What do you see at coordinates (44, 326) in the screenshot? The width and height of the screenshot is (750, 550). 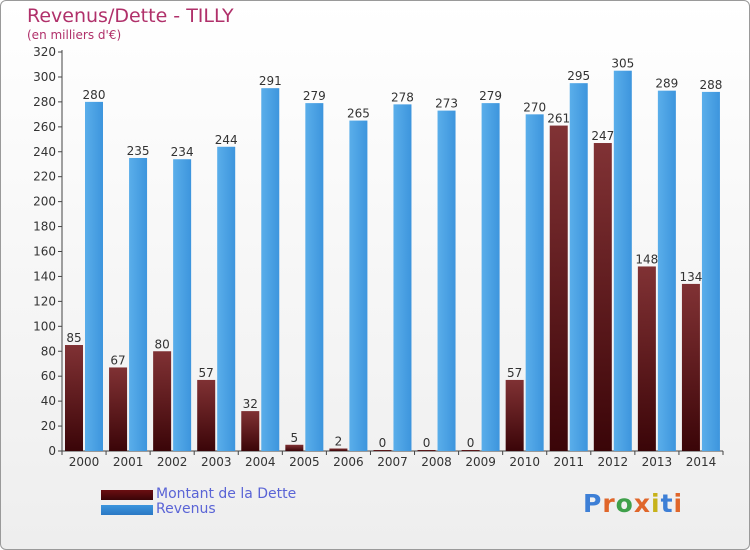 I see `y-tick-label: 100` at bounding box center [44, 326].